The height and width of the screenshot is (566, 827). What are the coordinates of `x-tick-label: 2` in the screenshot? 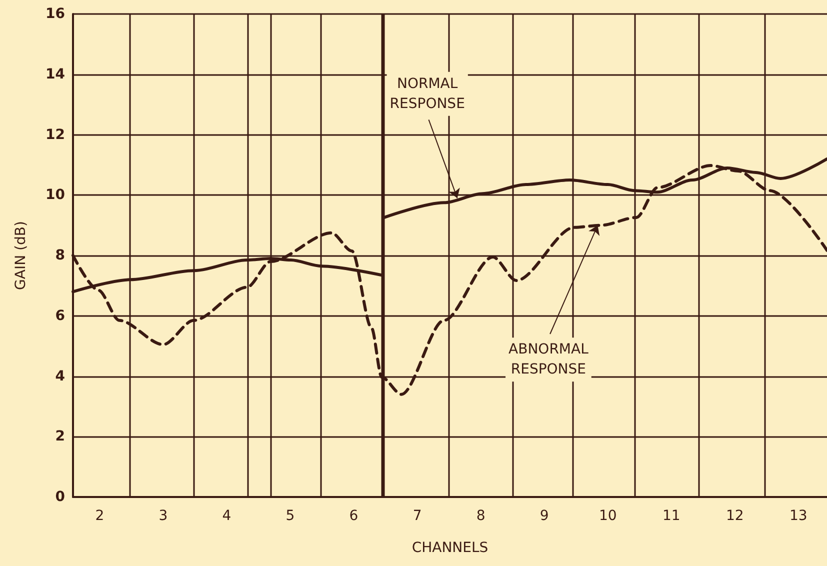 It's located at (99, 516).